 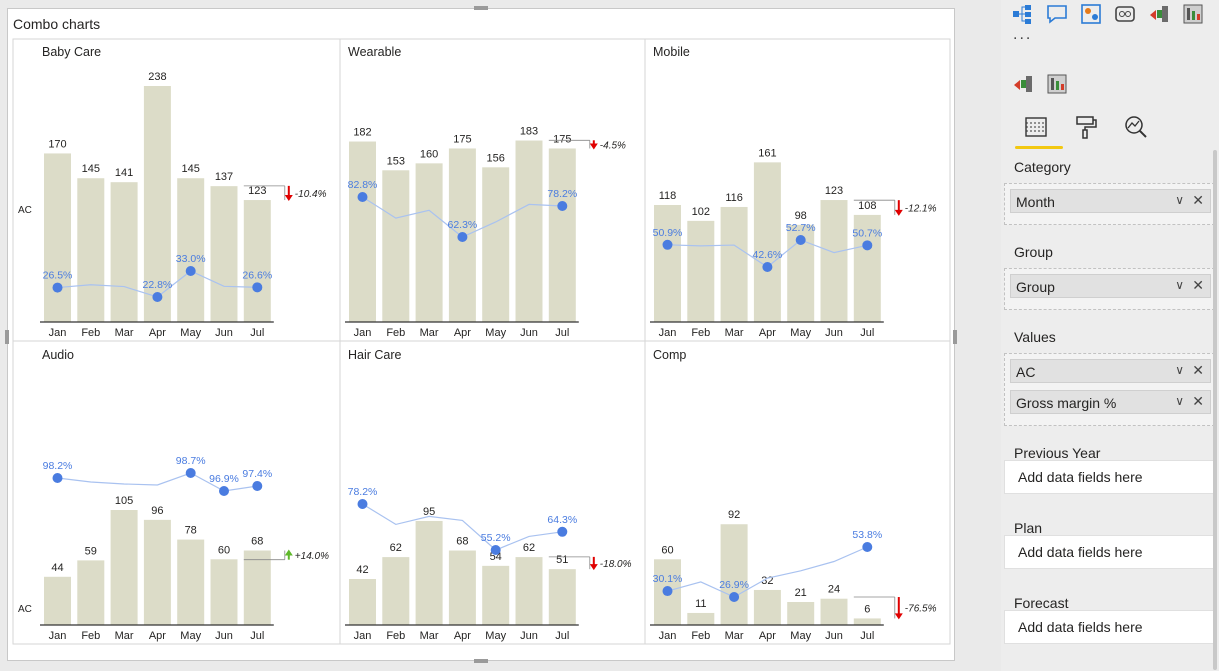 I want to click on gross-margin-label: 26.5%, so click(x=58, y=276).